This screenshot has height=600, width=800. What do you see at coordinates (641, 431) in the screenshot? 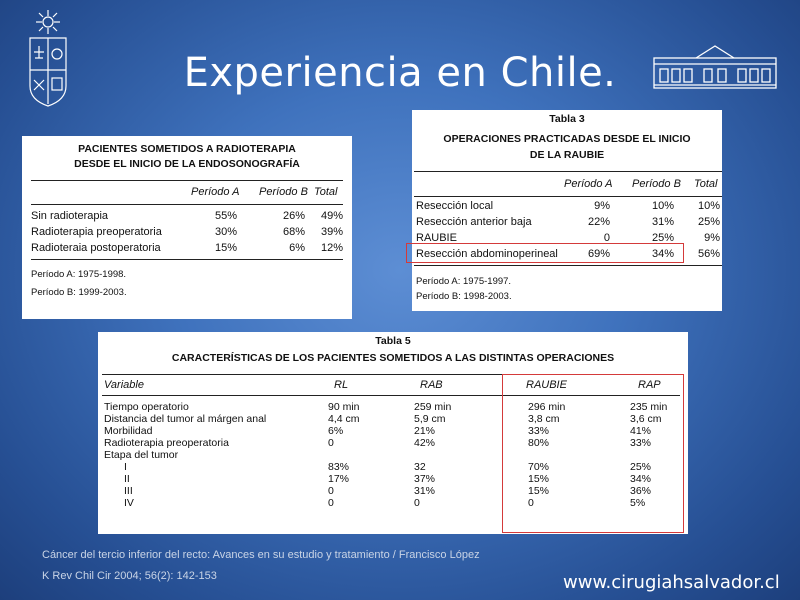
I see `cell: 41%` at bounding box center [641, 431].